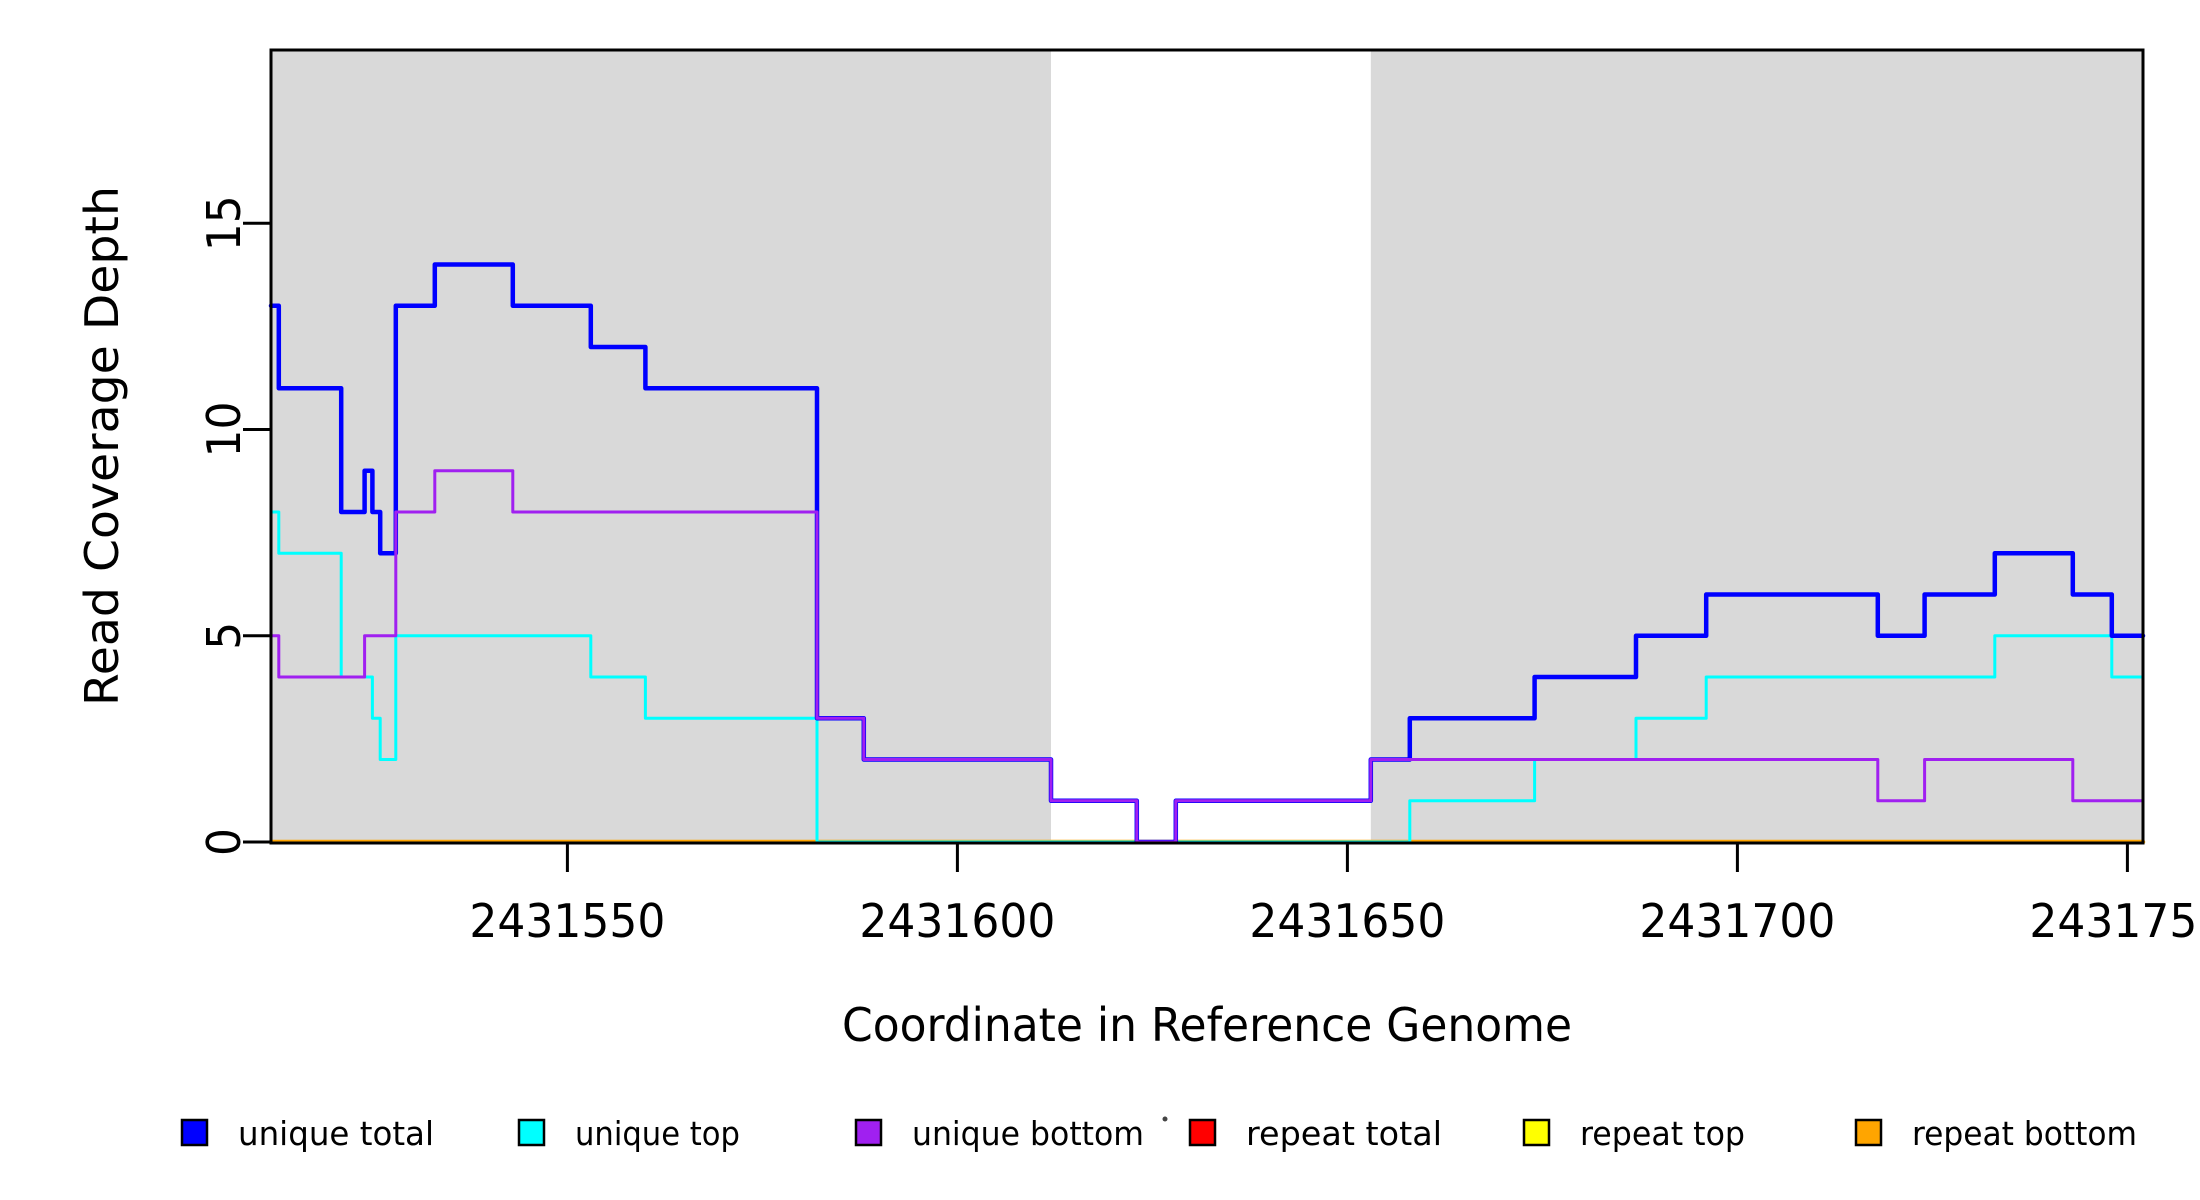 The width and height of the screenshot is (2200, 1200). What do you see at coordinates (957, 921) in the screenshot?
I see `x-tick-label: 2431600` at bounding box center [957, 921].